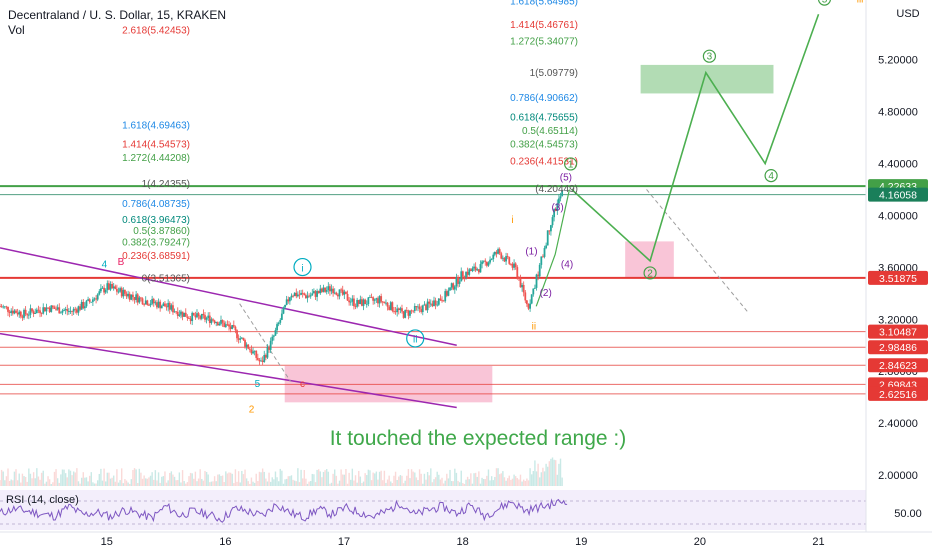 The height and width of the screenshot is (550, 932). What do you see at coordinates (907, 14) in the screenshot?
I see `currency-label: USD` at bounding box center [907, 14].